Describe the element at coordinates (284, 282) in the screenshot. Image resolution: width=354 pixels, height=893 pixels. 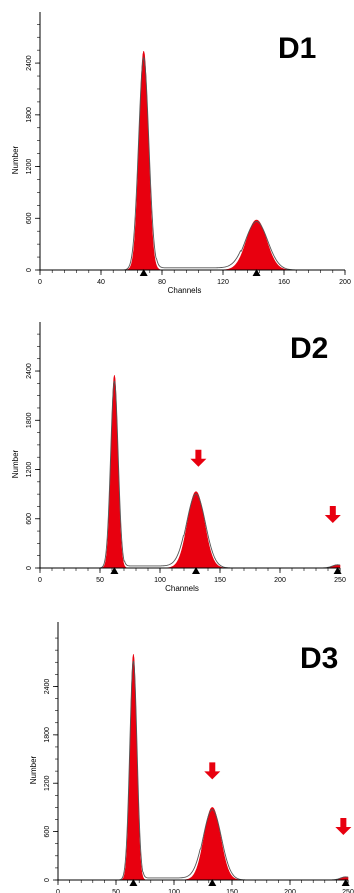
I see `x-tick-label: 160` at that location.